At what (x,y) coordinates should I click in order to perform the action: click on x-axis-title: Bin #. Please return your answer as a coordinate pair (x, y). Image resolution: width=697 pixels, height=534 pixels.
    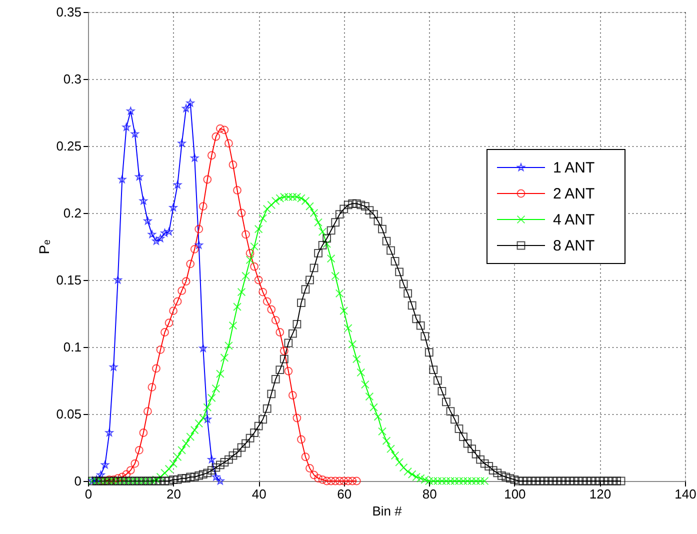
    Looking at the image, I should click on (387, 511).